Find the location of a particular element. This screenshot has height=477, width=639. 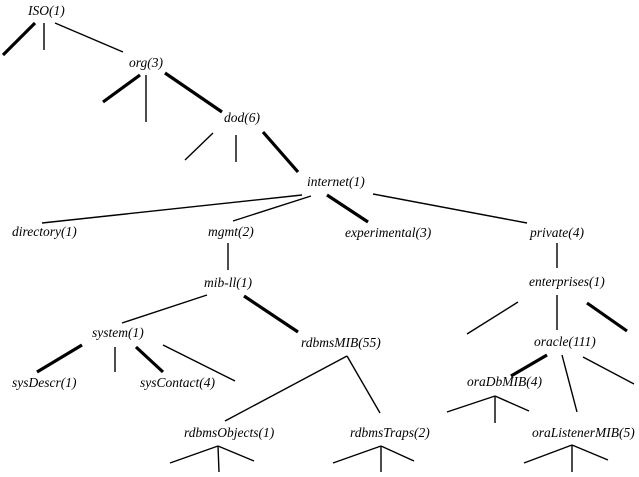

edge-rdbmsObjects-fan-mid is located at coordinates (218, 459).